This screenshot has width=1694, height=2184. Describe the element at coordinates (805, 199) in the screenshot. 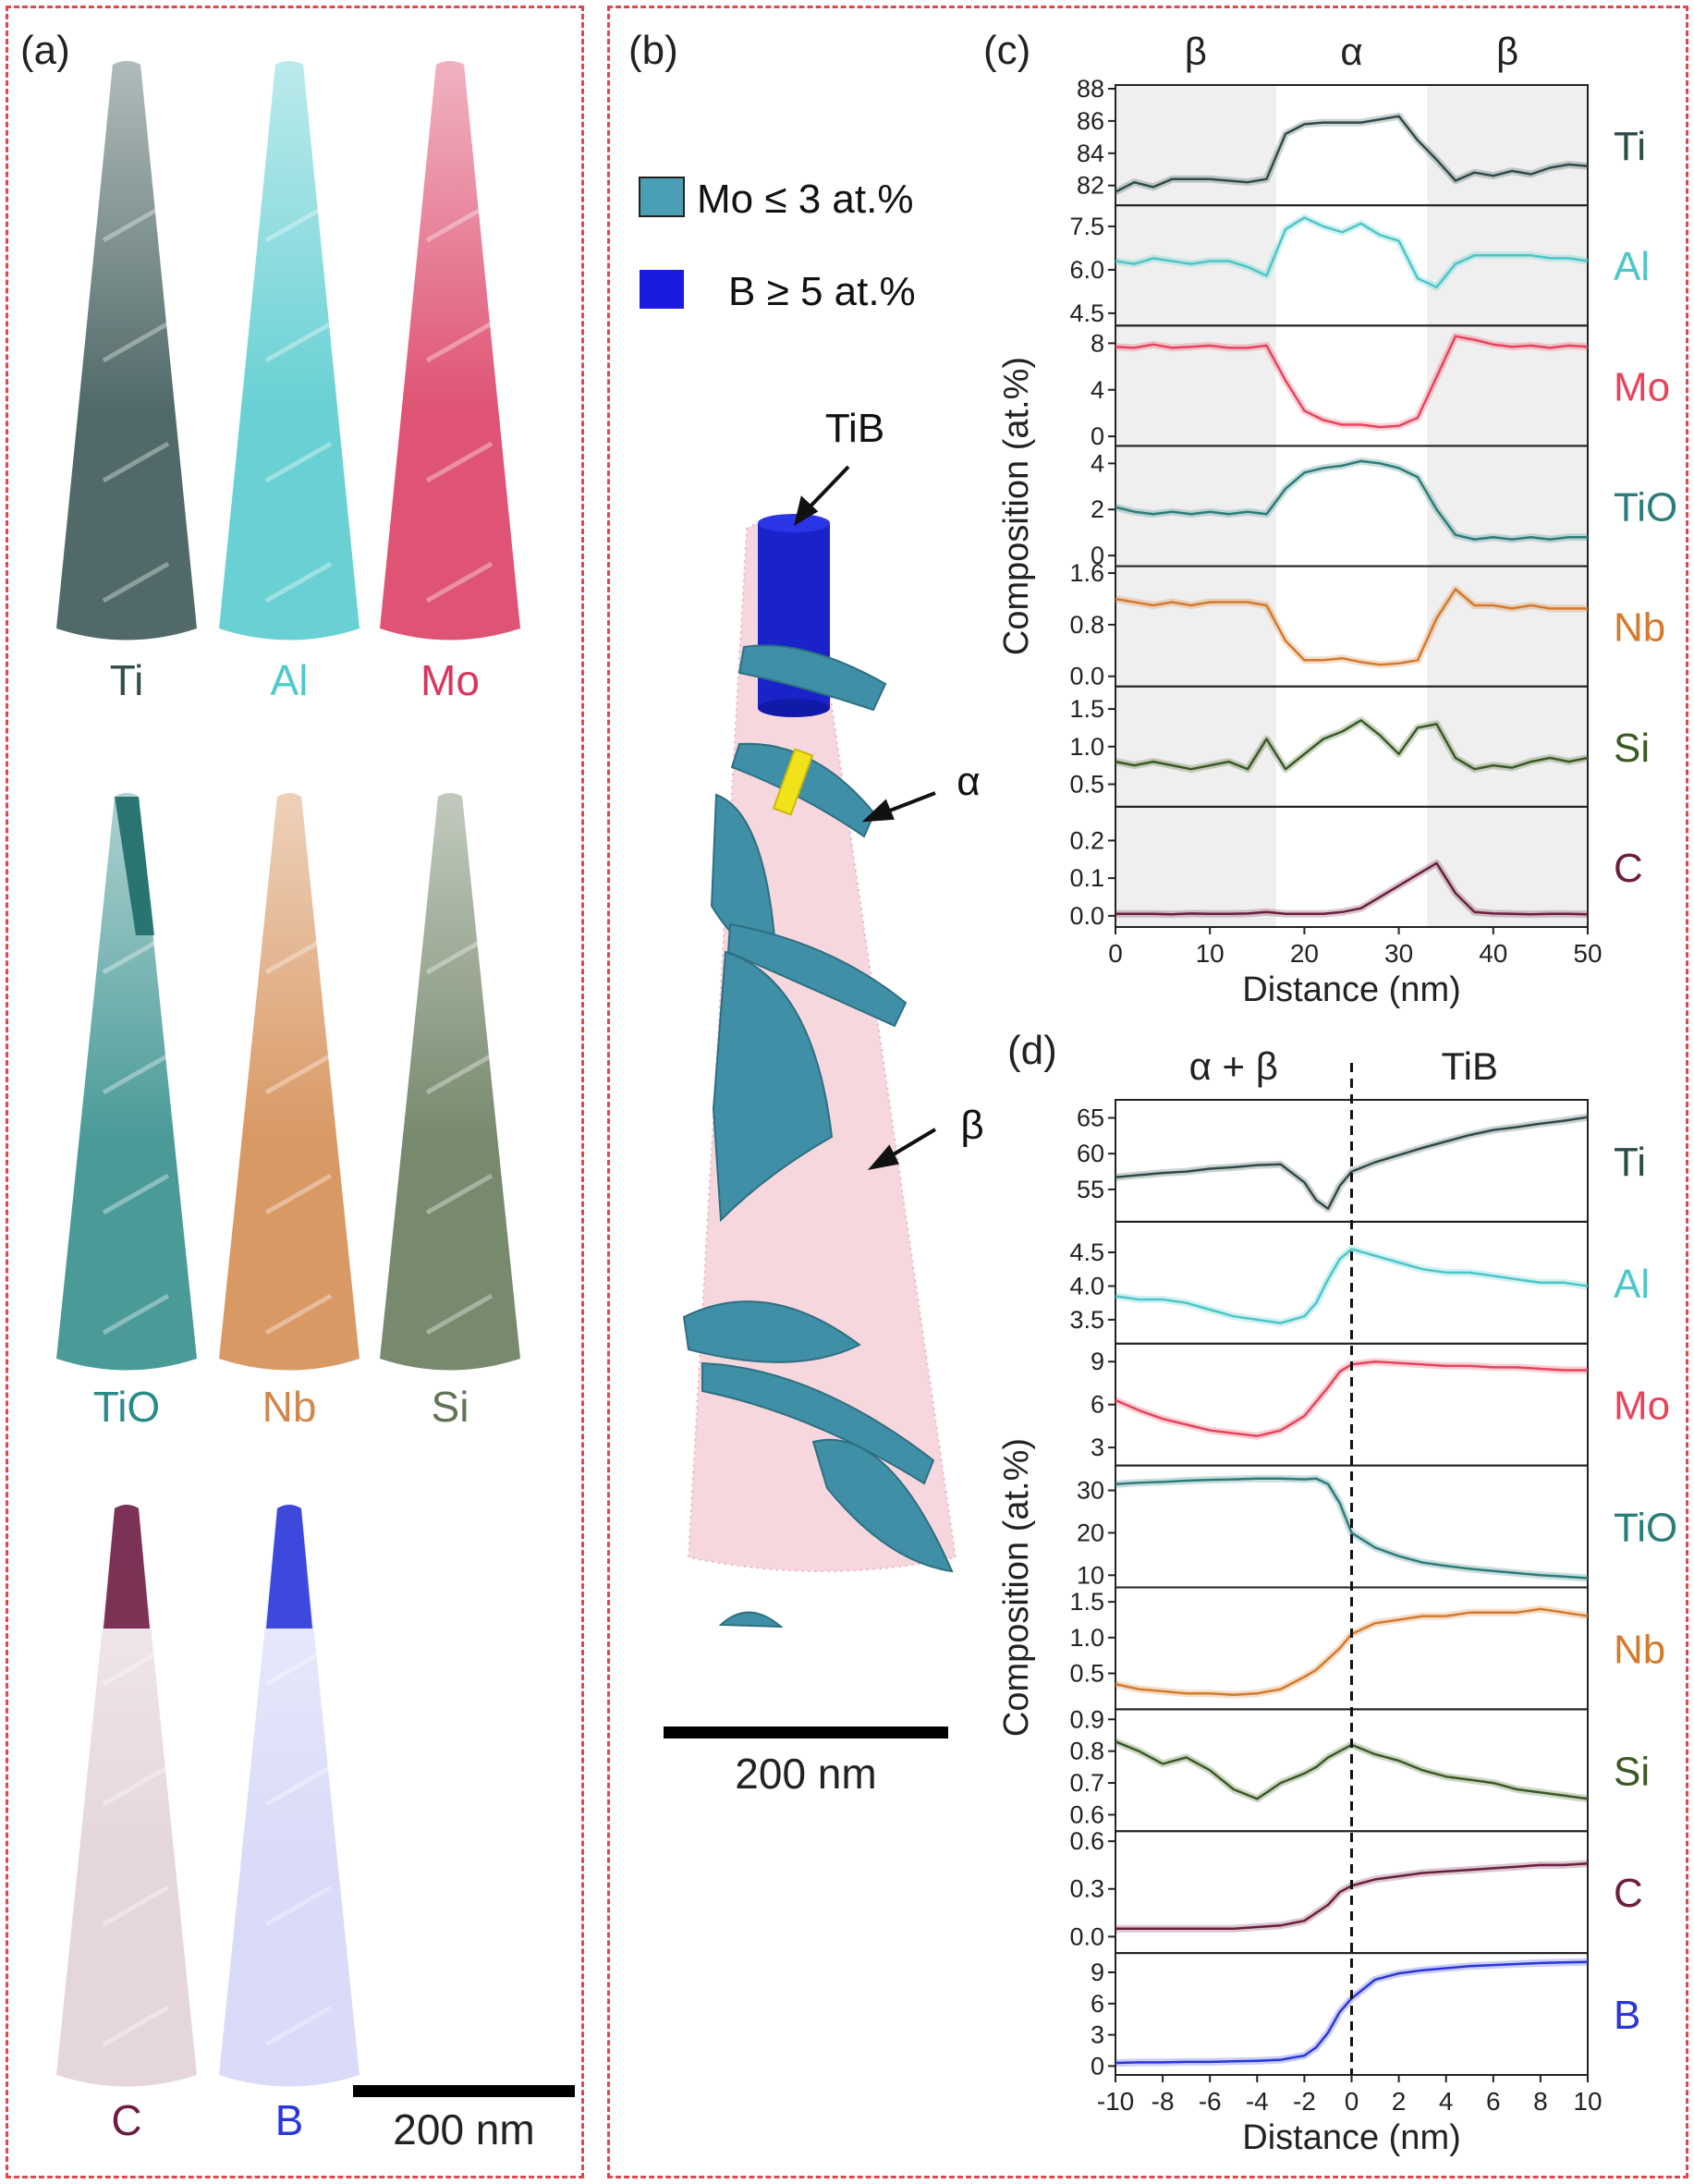

I see `legend-mo: Mo ≤ 3 at.%` at that location.